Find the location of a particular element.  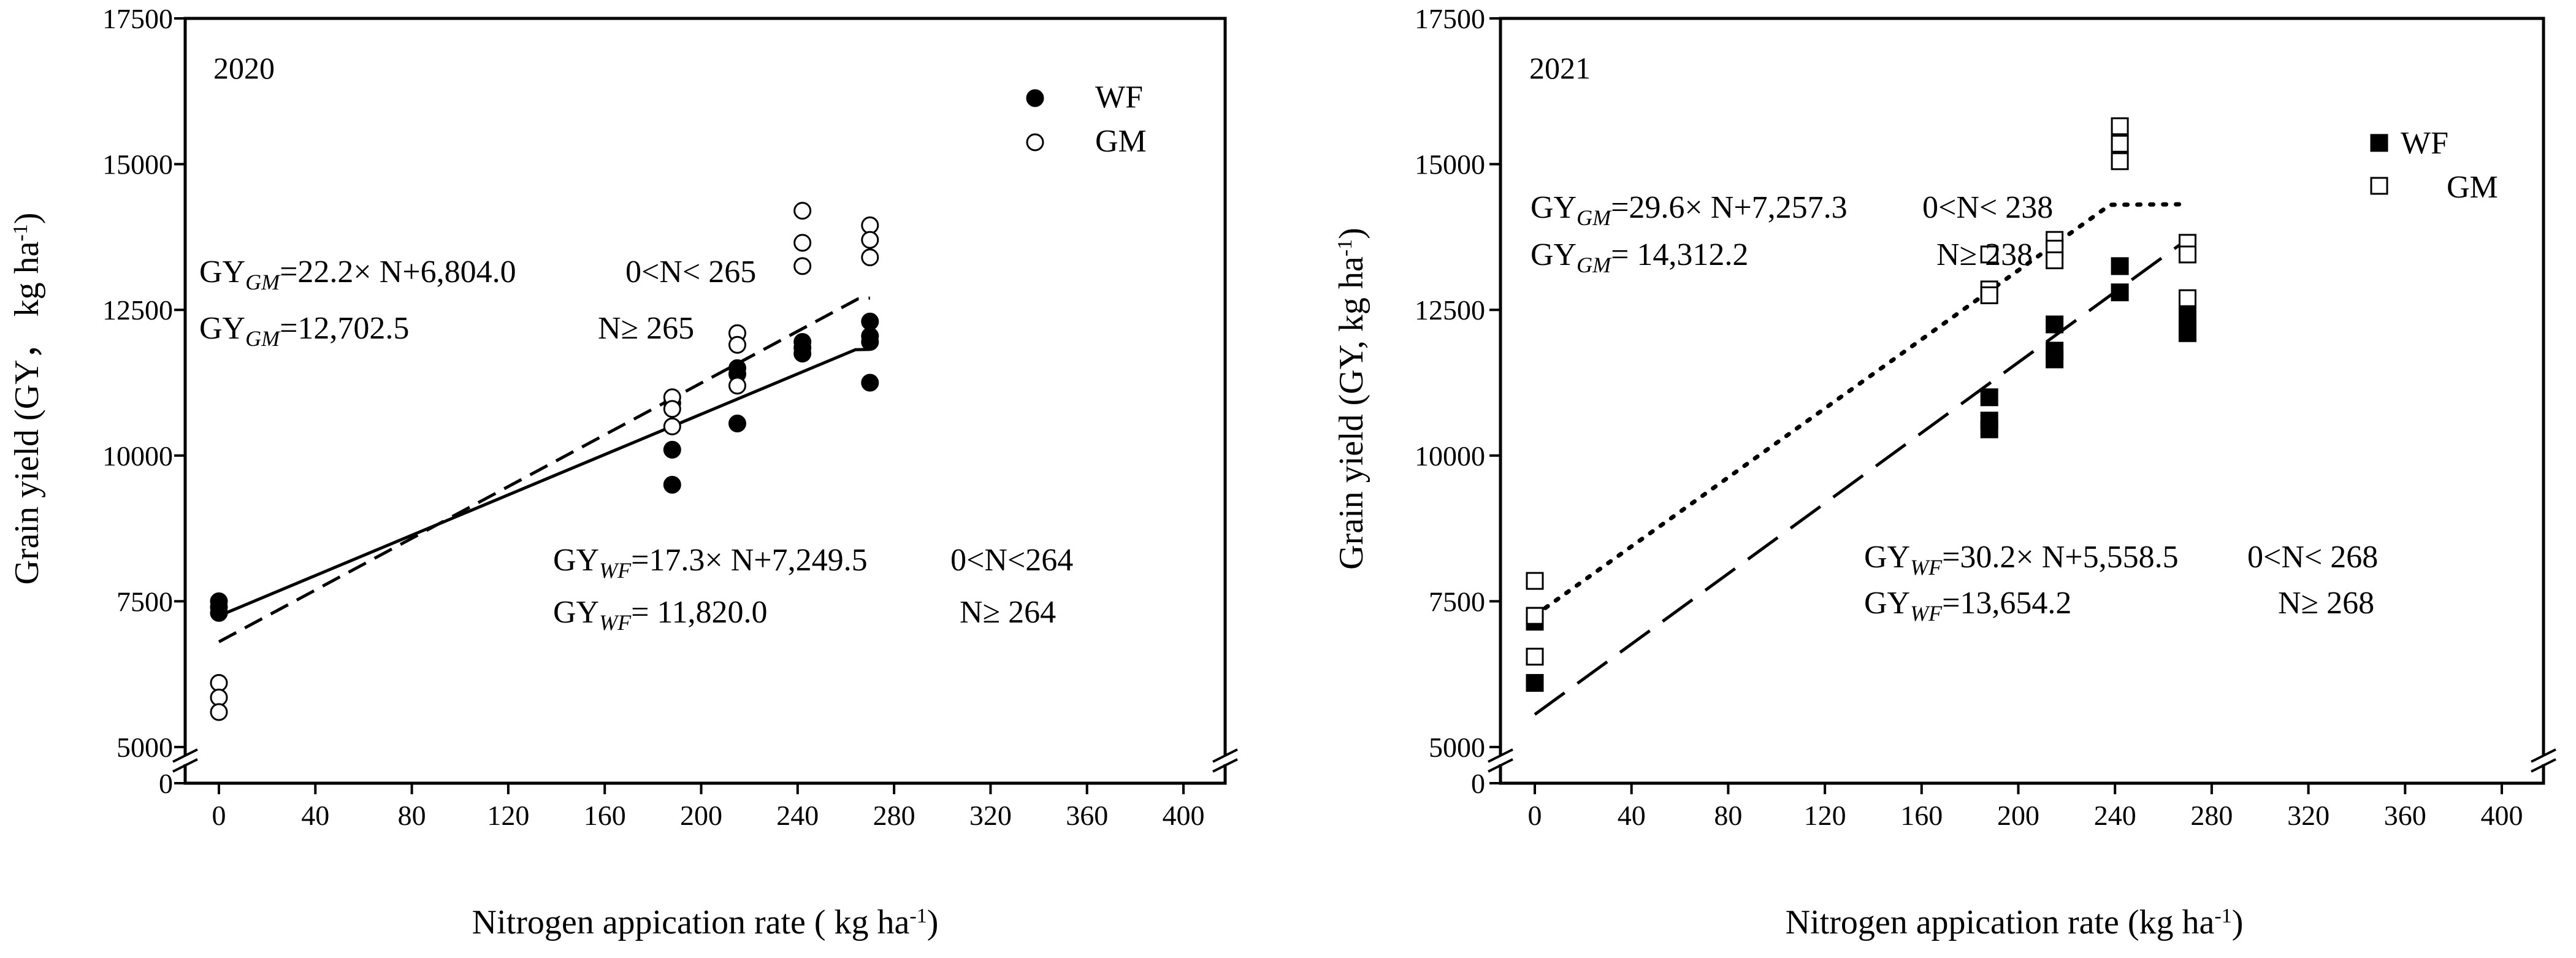

y-tick-label: 0 is located at coordinates (166, 784).